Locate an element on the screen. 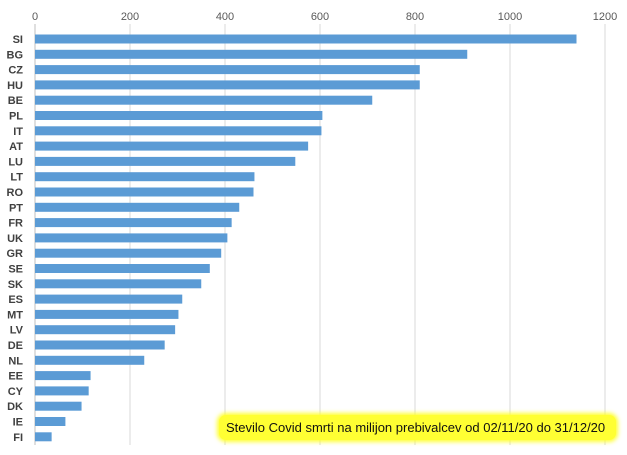 The height and width of the screenshot is (455, 627). category-label: IT is located at coordinates (18, 132).